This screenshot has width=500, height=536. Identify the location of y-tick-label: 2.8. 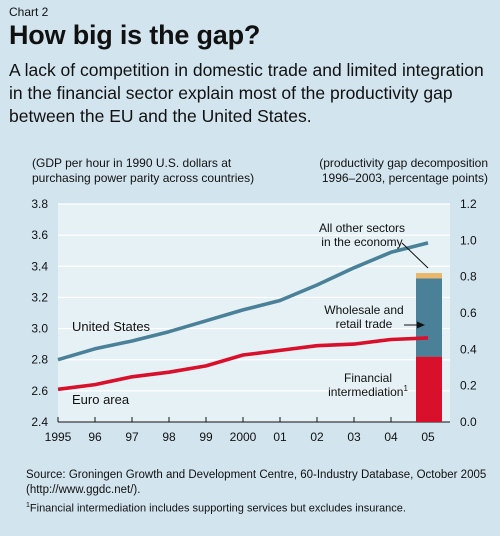
(39, 360).